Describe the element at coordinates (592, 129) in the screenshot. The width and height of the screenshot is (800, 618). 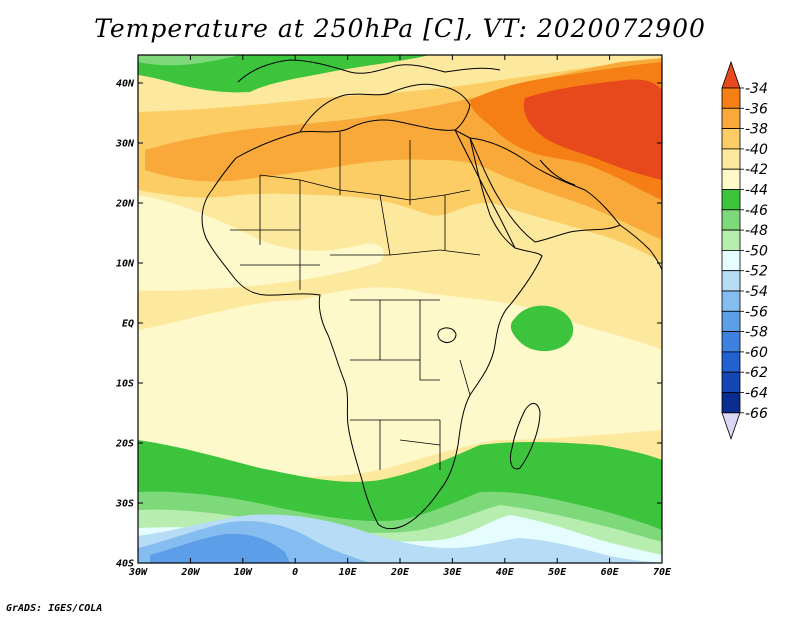
I see `field-m34` at that location.